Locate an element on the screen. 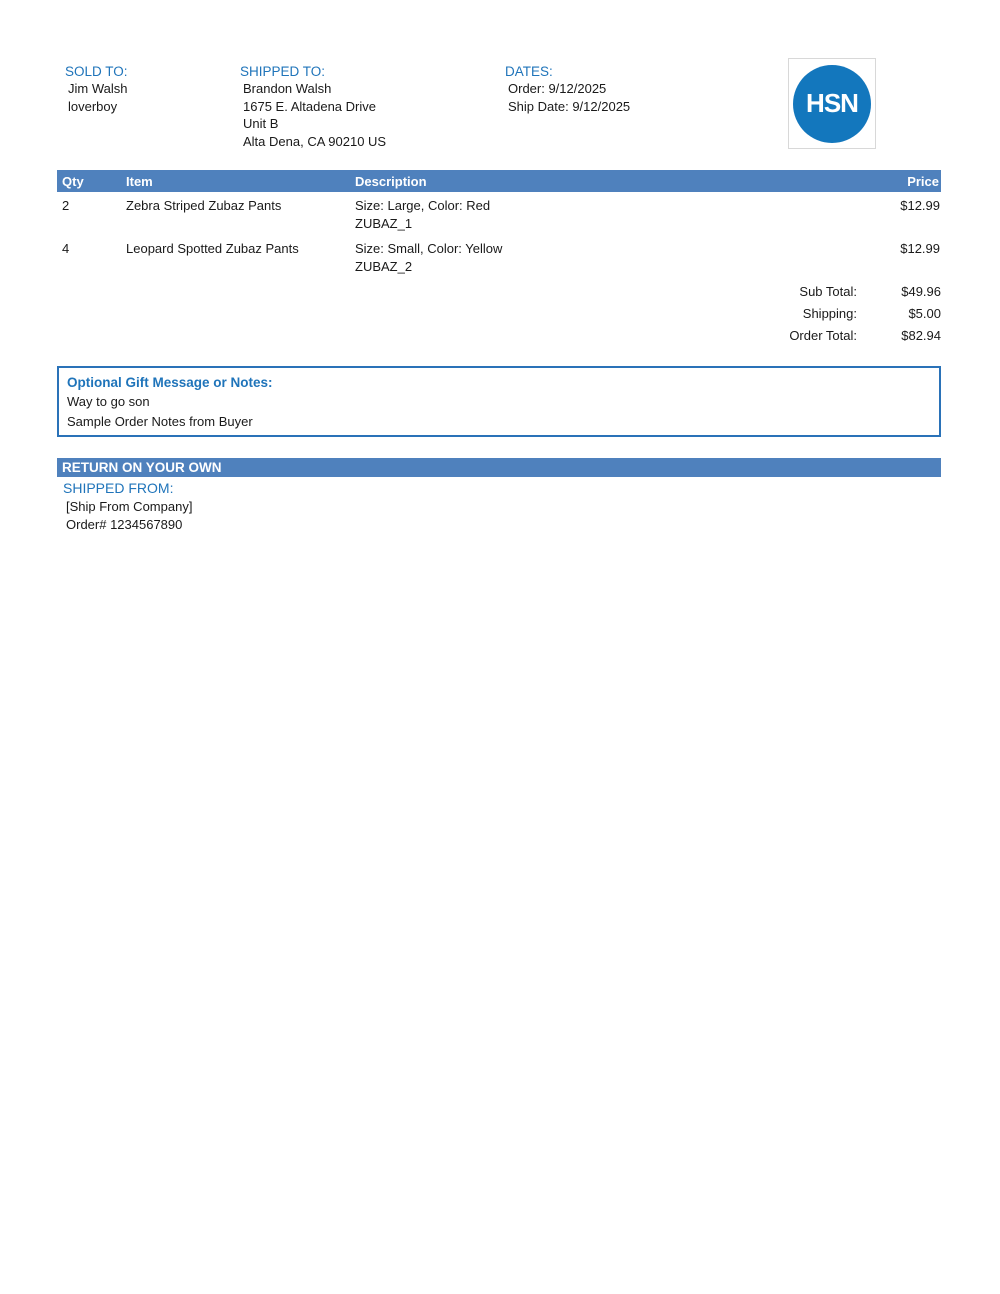 The width and height of the screenshot is (1000, 1294). shipped-to-name: Brandon Walsh is located at coordinates (287, 88).